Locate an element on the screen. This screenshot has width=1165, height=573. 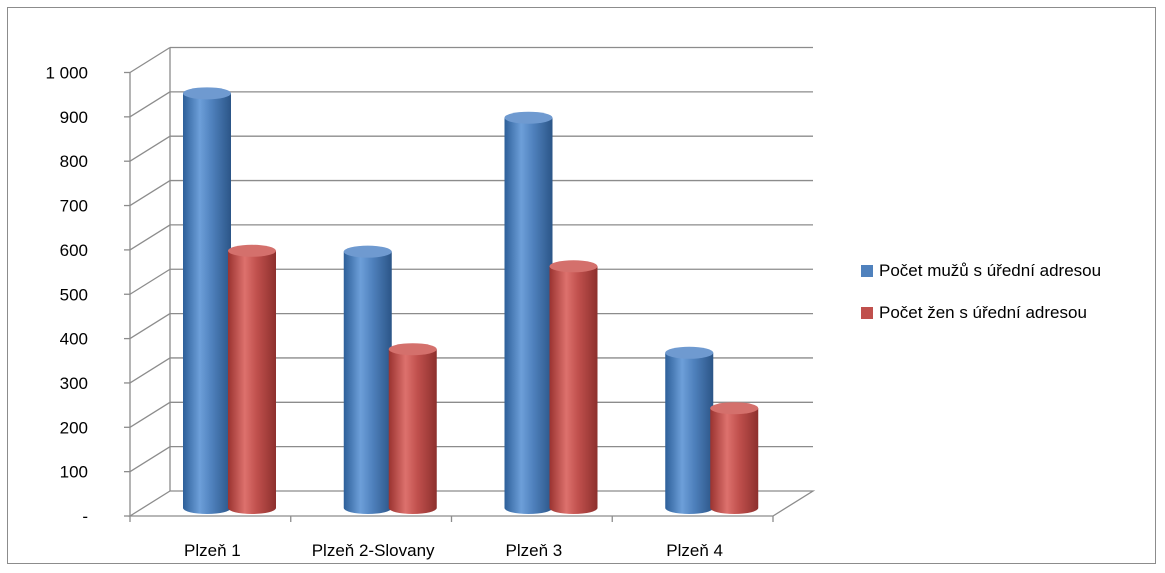
x-tick-label: Plzeň 1 is located at coordinates (212, 550).